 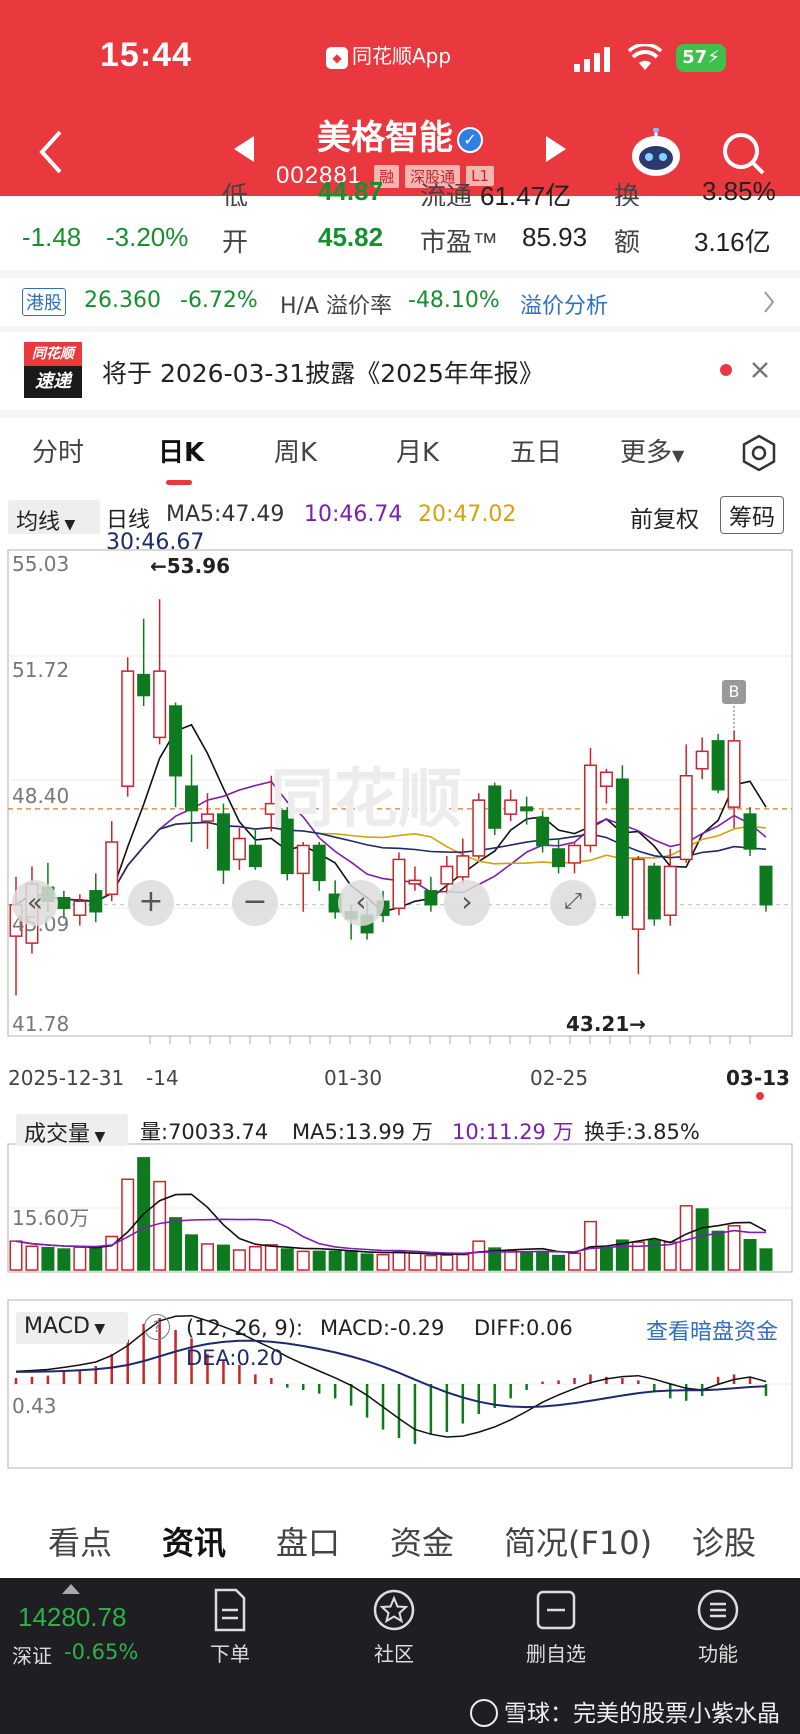 I want to click on tag-connect: 深股通, so click(x=433, y=176).